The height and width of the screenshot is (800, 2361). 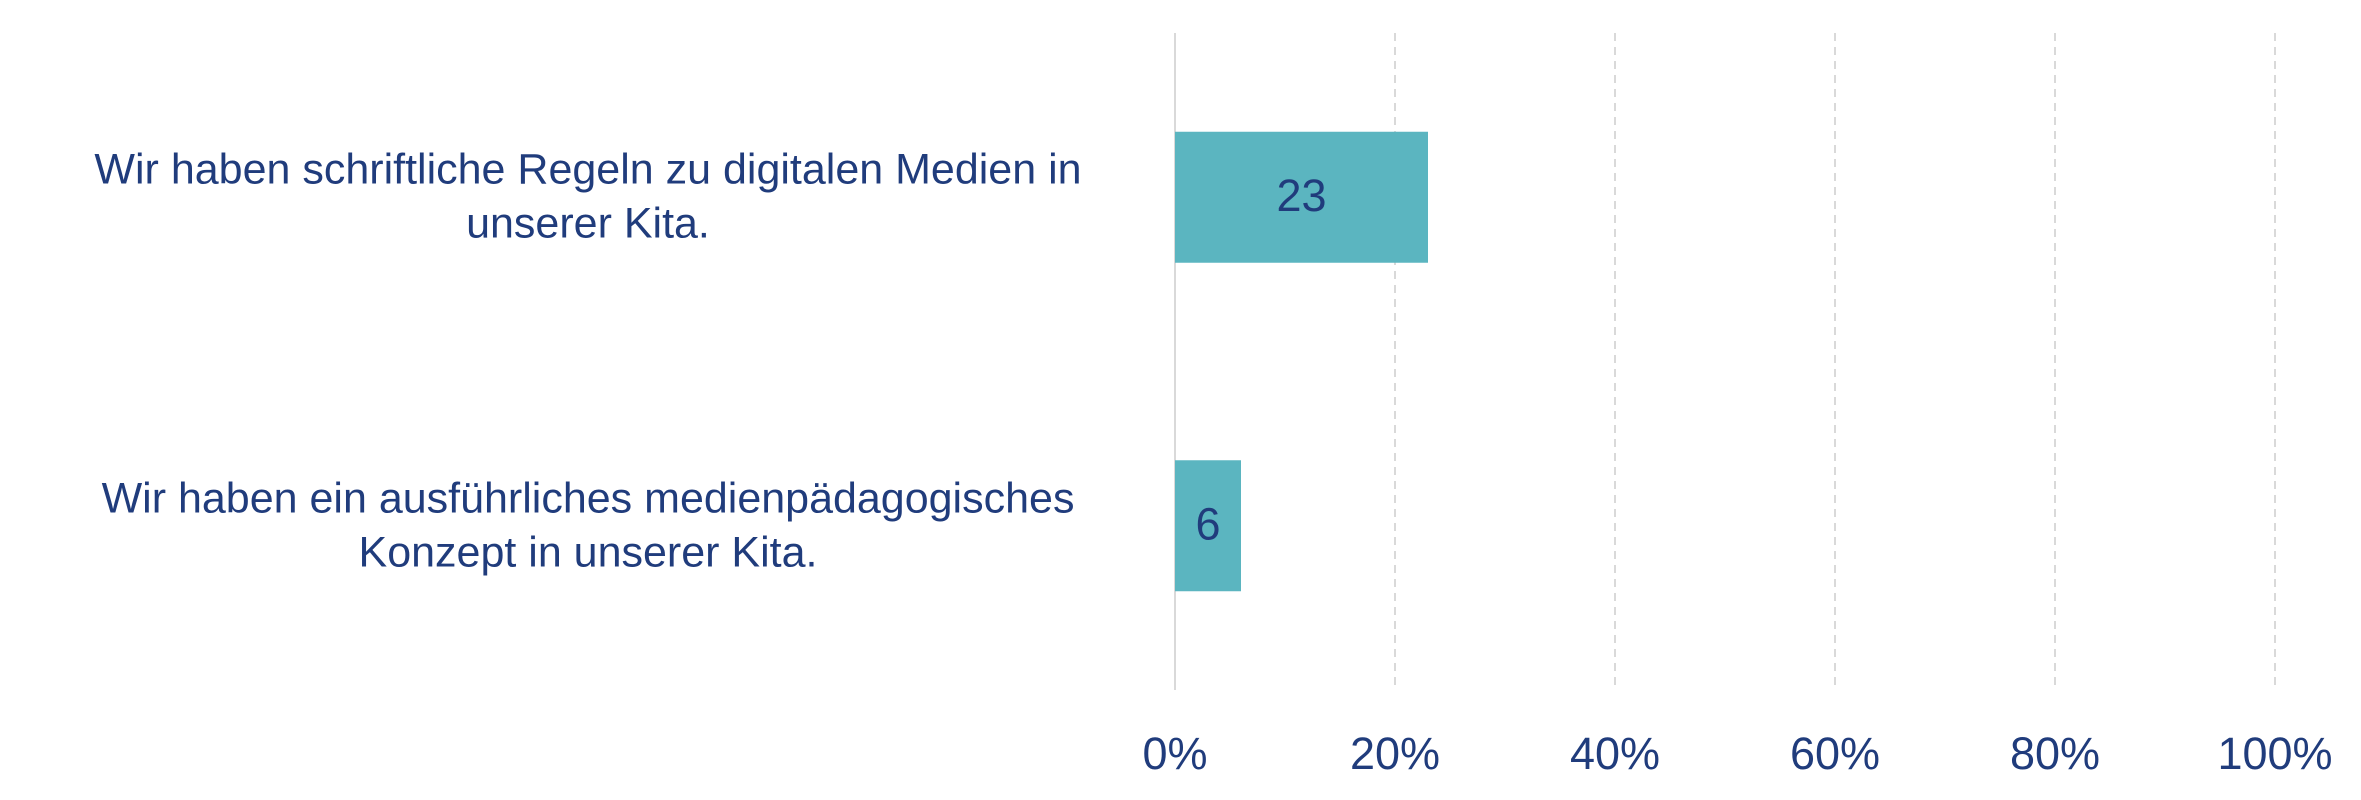 I want to click on data-label: 6, so click(x=1207, y=524).